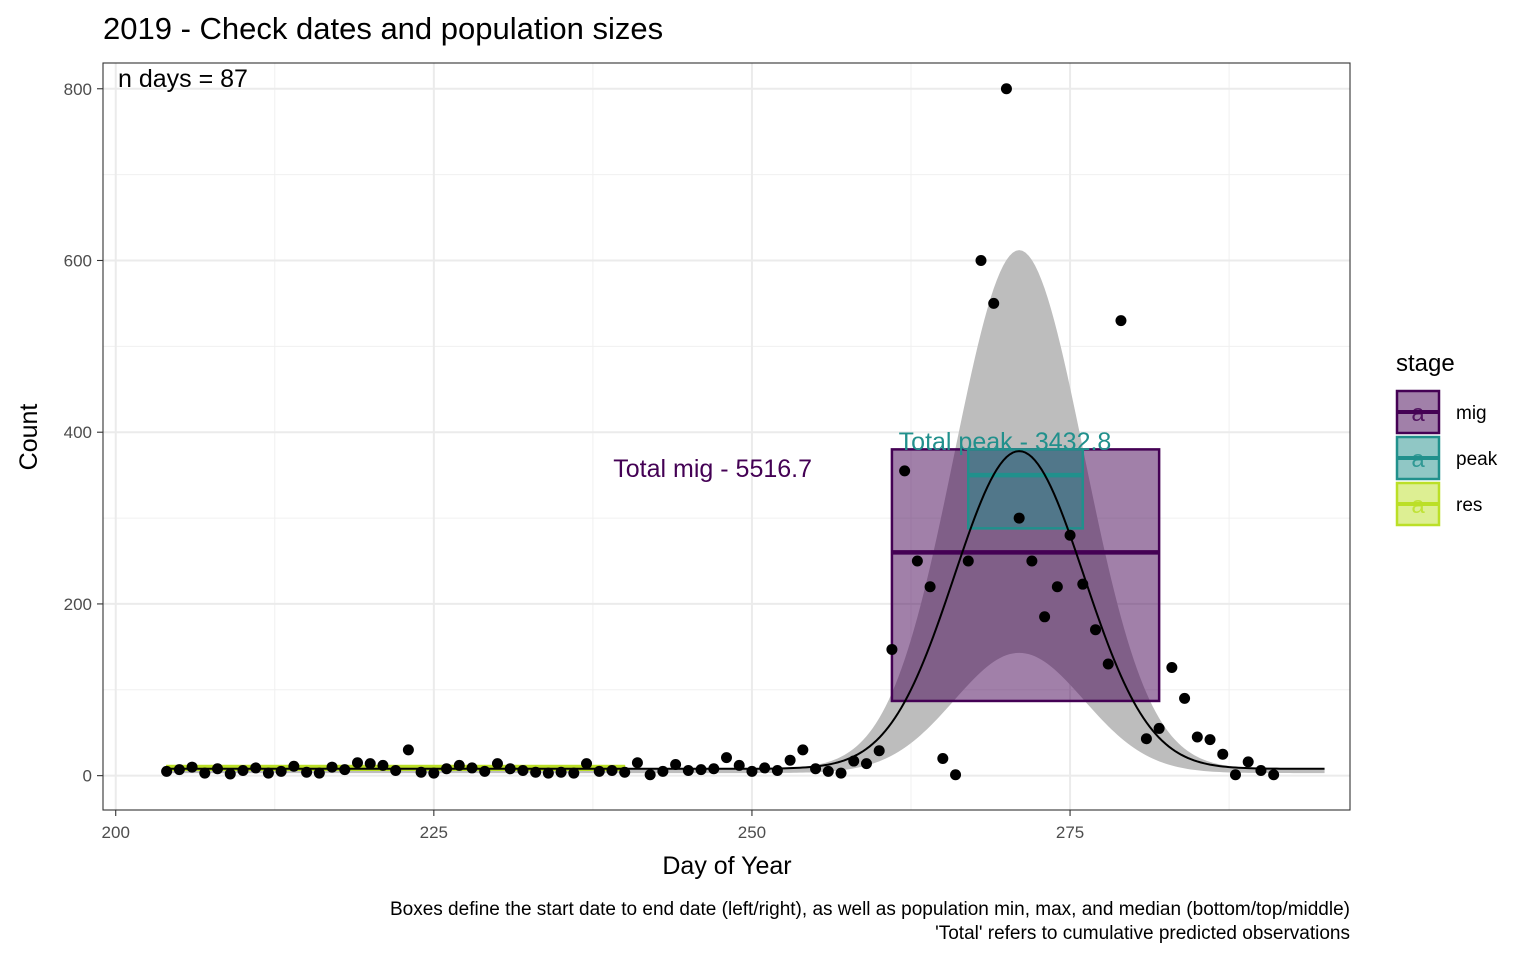 Image resolution: width=1536 pixels, height=960 pixels. Describe the element at coordinates (1425, 363) in the screenshot. I see `legend-title: stage` at that location.